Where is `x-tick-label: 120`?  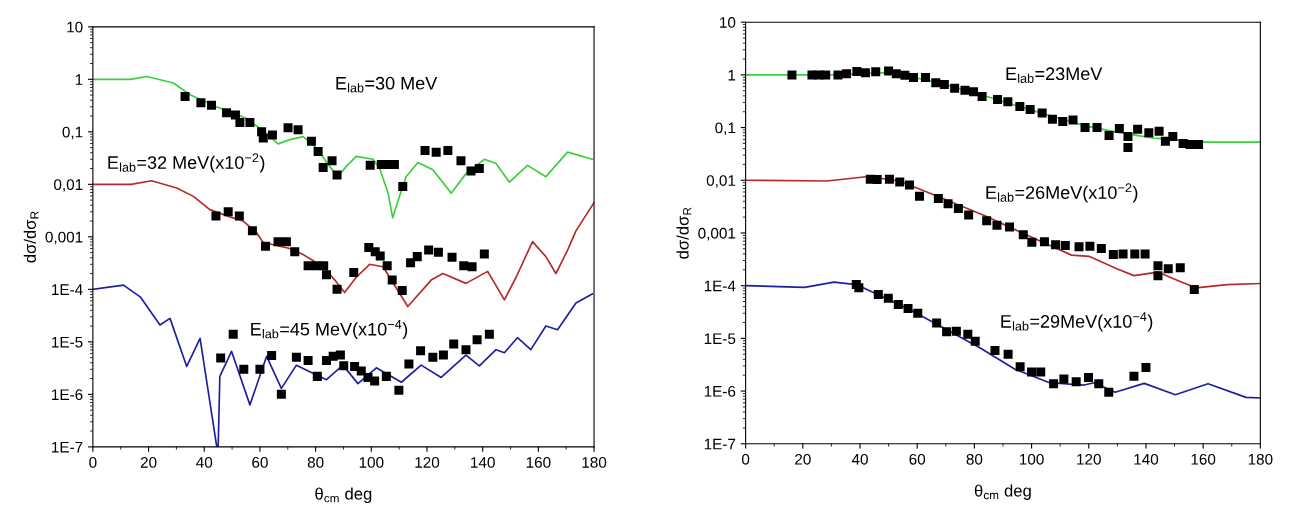
x-tick-label: 120 is located at coordinates (1089, 459).